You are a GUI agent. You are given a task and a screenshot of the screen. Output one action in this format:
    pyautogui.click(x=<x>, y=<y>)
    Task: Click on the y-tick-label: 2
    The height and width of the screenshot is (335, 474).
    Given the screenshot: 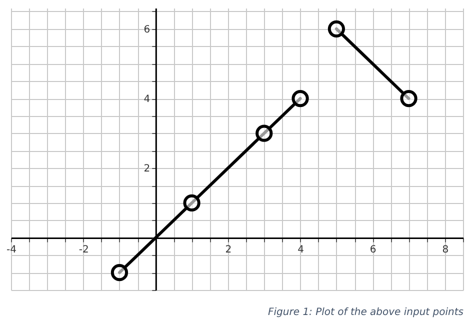 What is the action you would take?
    pyautogui.click(x=147, y=169)
    